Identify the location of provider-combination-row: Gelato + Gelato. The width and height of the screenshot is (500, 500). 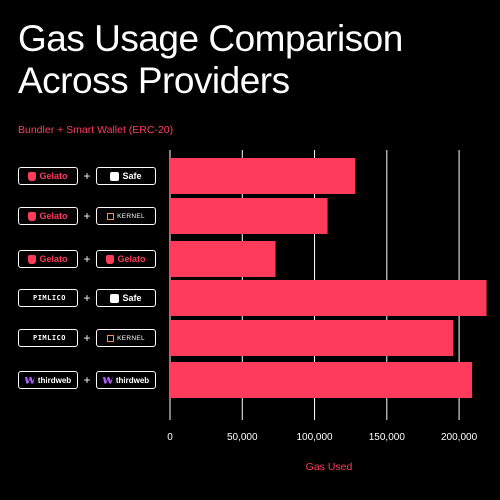
(87, 259).